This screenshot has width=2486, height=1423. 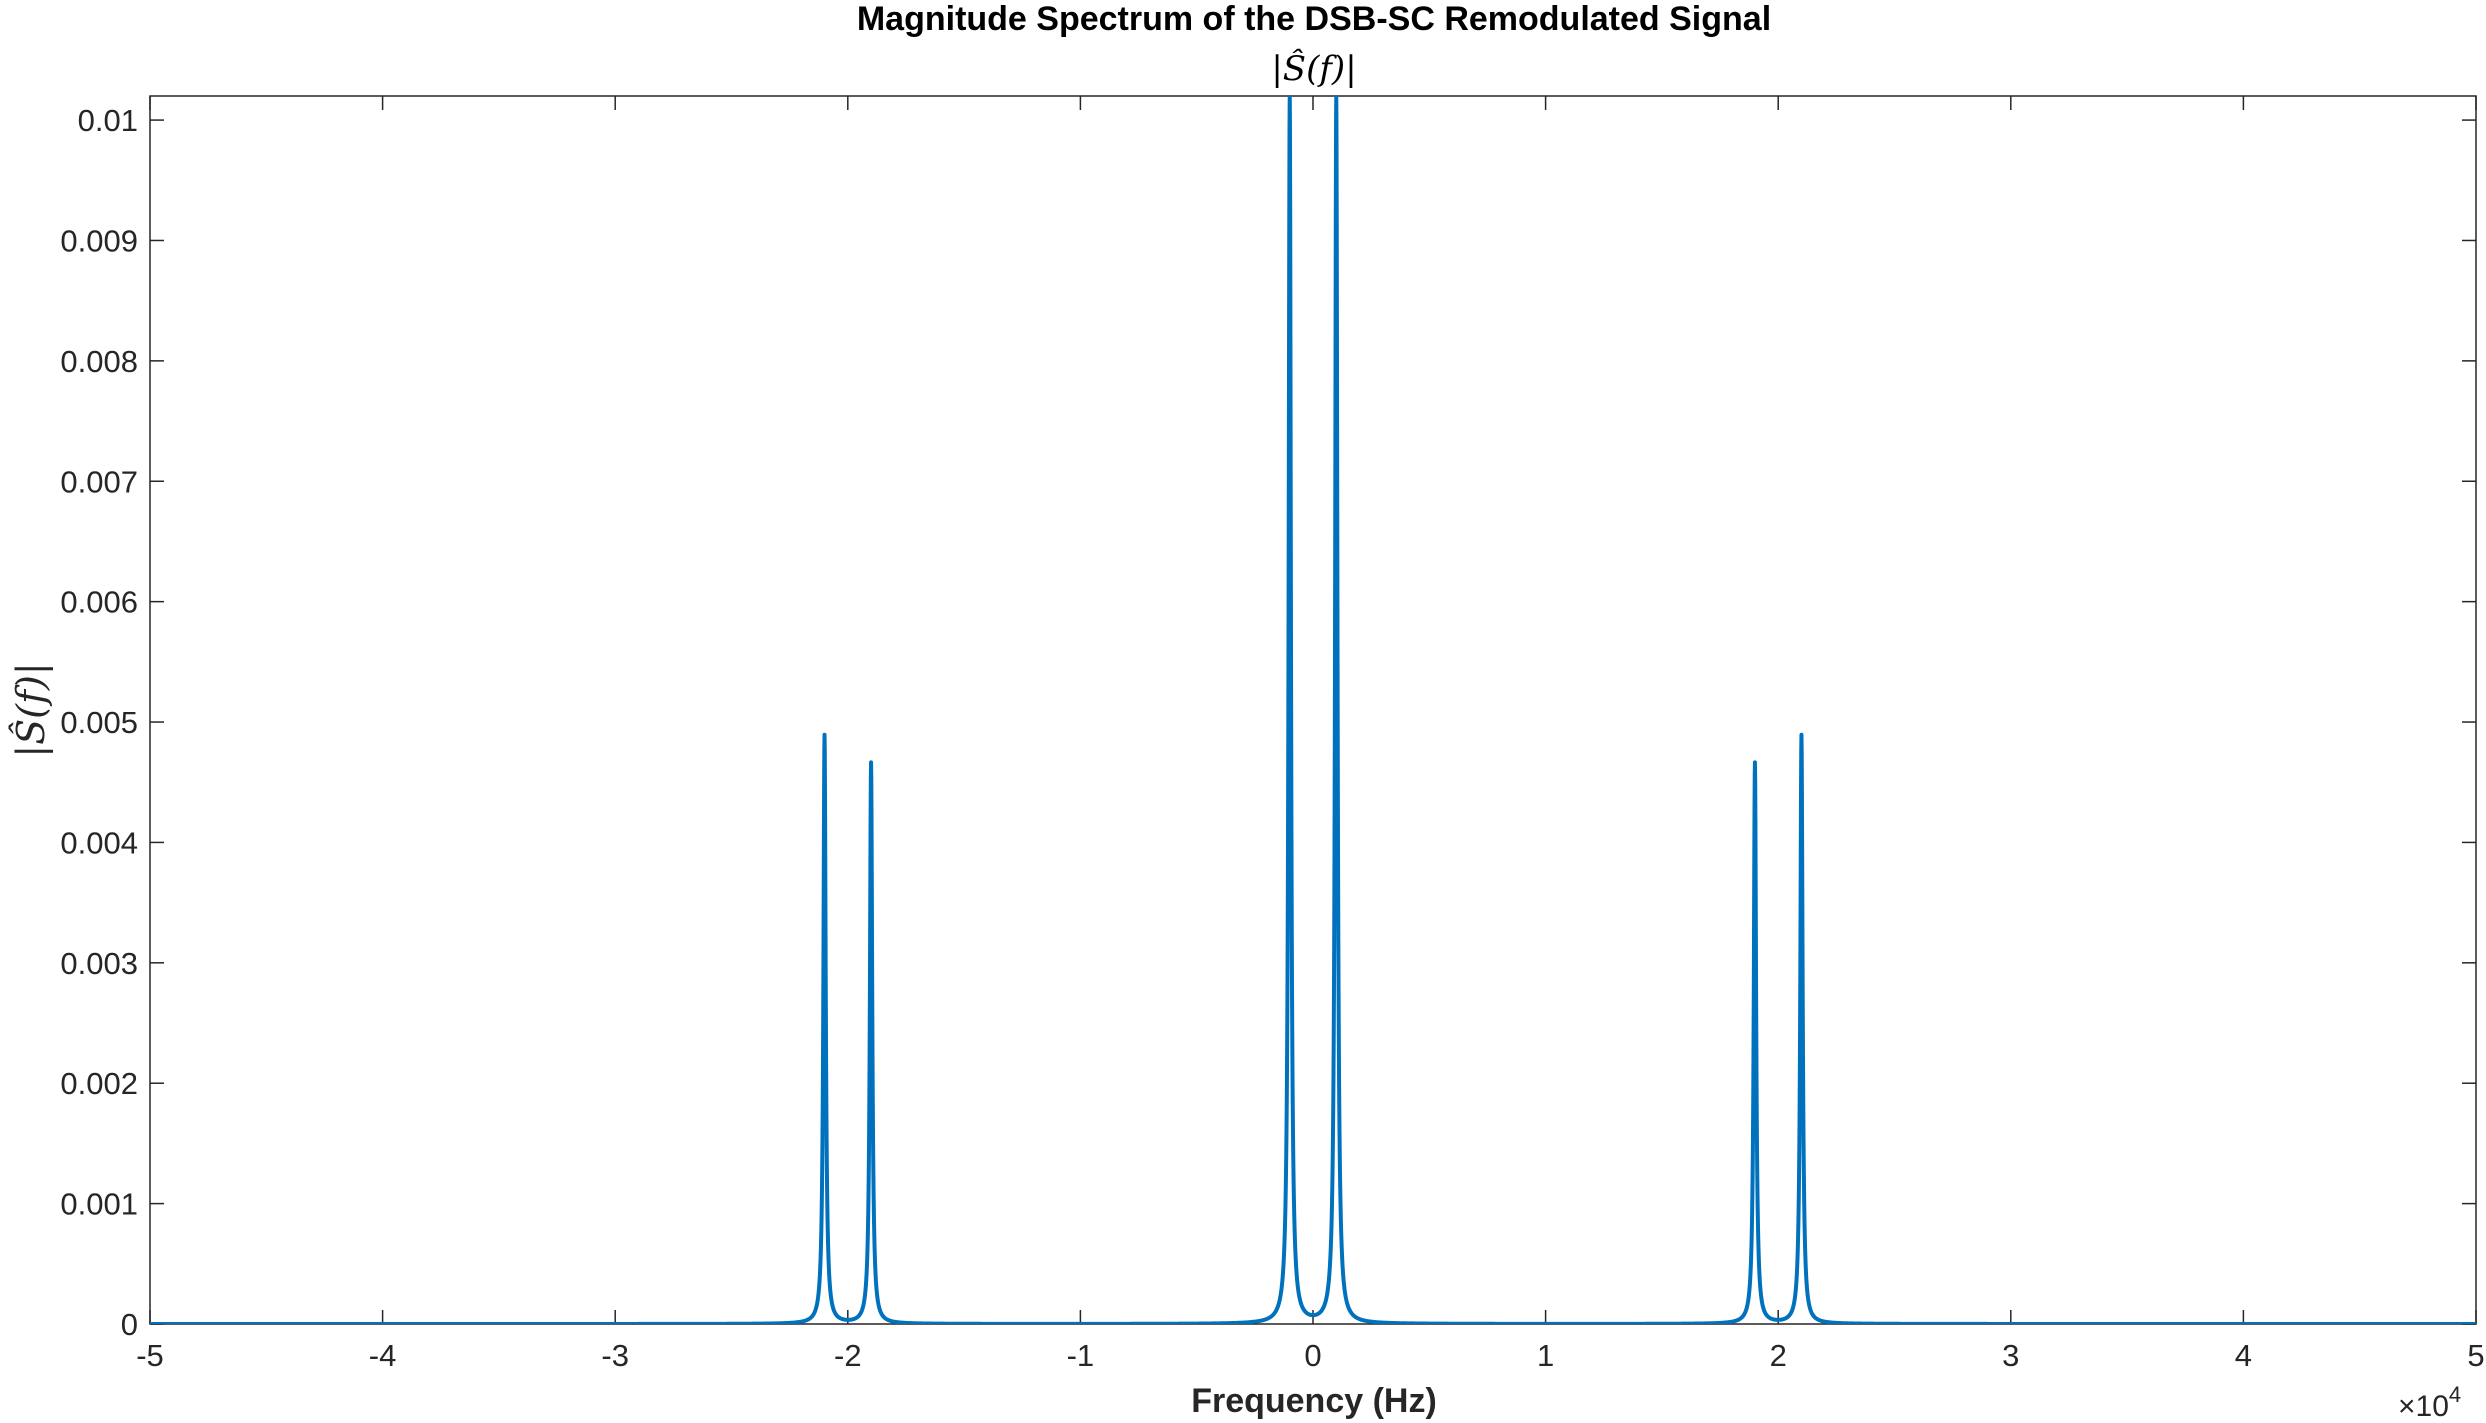 What do you see at coordinates (129, 1324) in the screenshot?
I see `y-tick-label: 0` at bounding box center [129, 1324].